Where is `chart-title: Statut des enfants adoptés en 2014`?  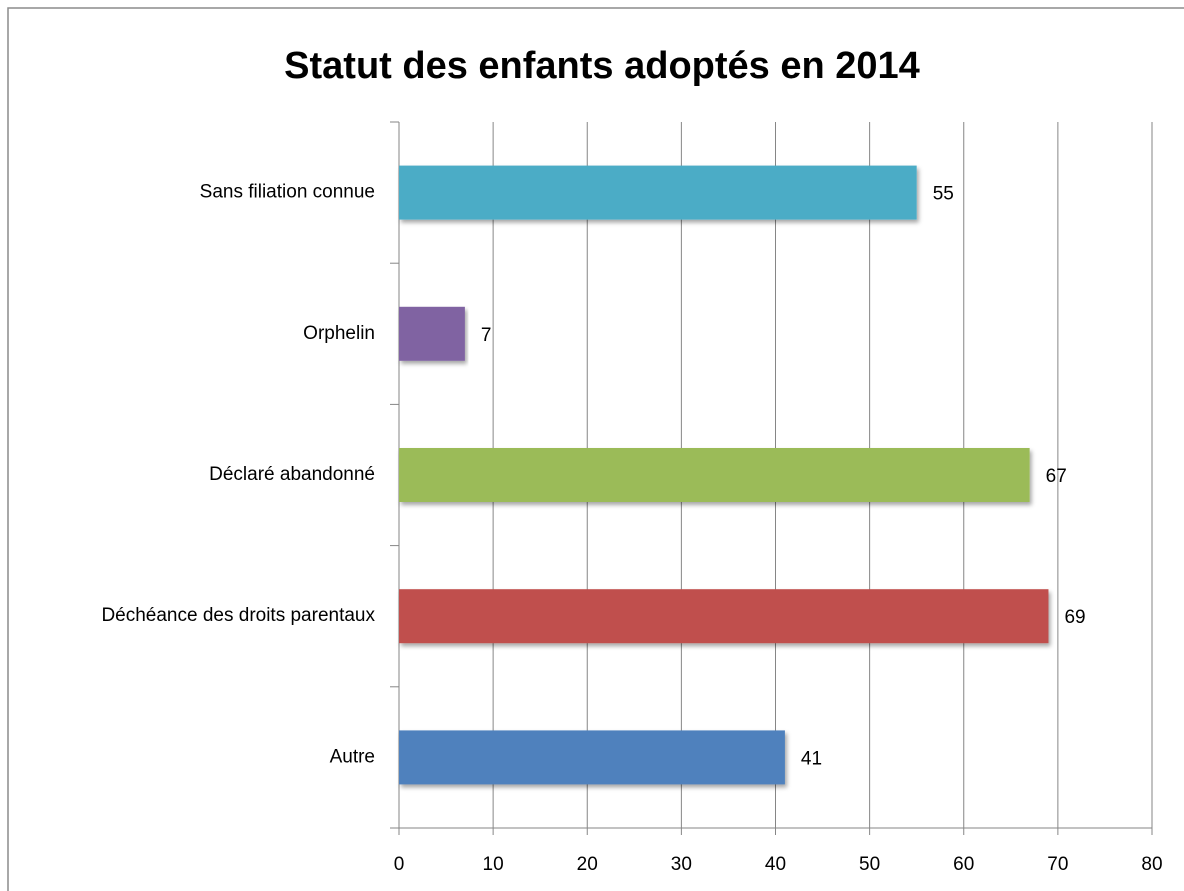 chart-title: Statut des enfants adoptés en 2014 is located at coordinates (602, 66).